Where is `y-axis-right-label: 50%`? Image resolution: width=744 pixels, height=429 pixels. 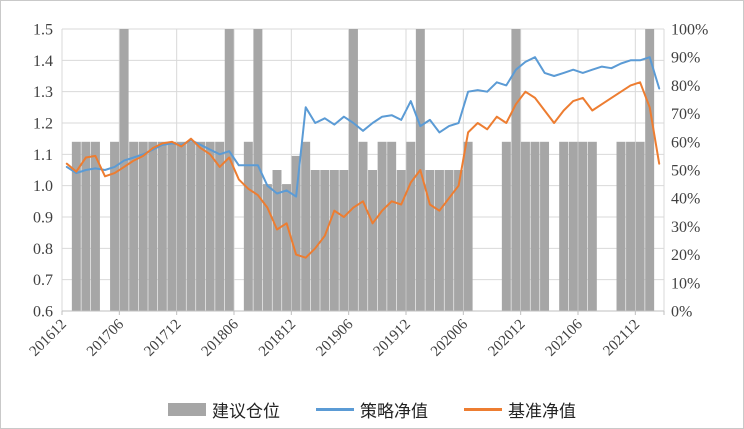
y-axis-right-label: 50% is located at coordinates (685, 171).